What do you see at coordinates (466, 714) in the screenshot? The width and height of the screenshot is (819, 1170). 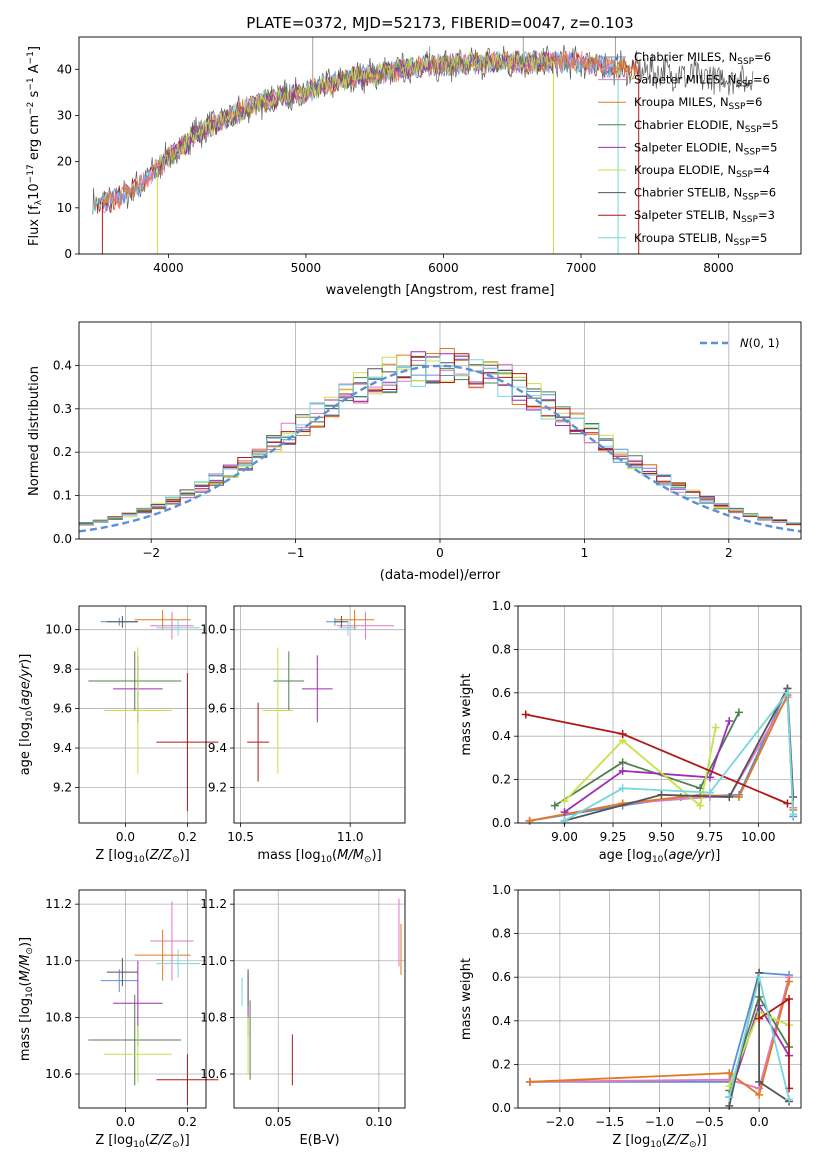 I see `y-axis-label: mass weight` at bounding box center [466, 714].